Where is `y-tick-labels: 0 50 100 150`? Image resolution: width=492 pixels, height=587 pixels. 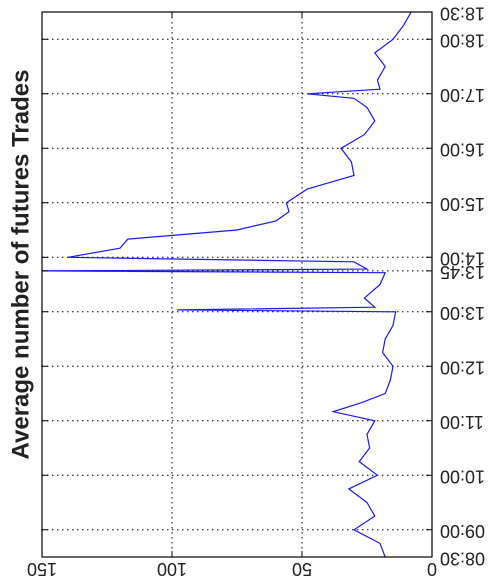
y-tick-labels: 0 50 100 150 is located at coordinates (232, 569).